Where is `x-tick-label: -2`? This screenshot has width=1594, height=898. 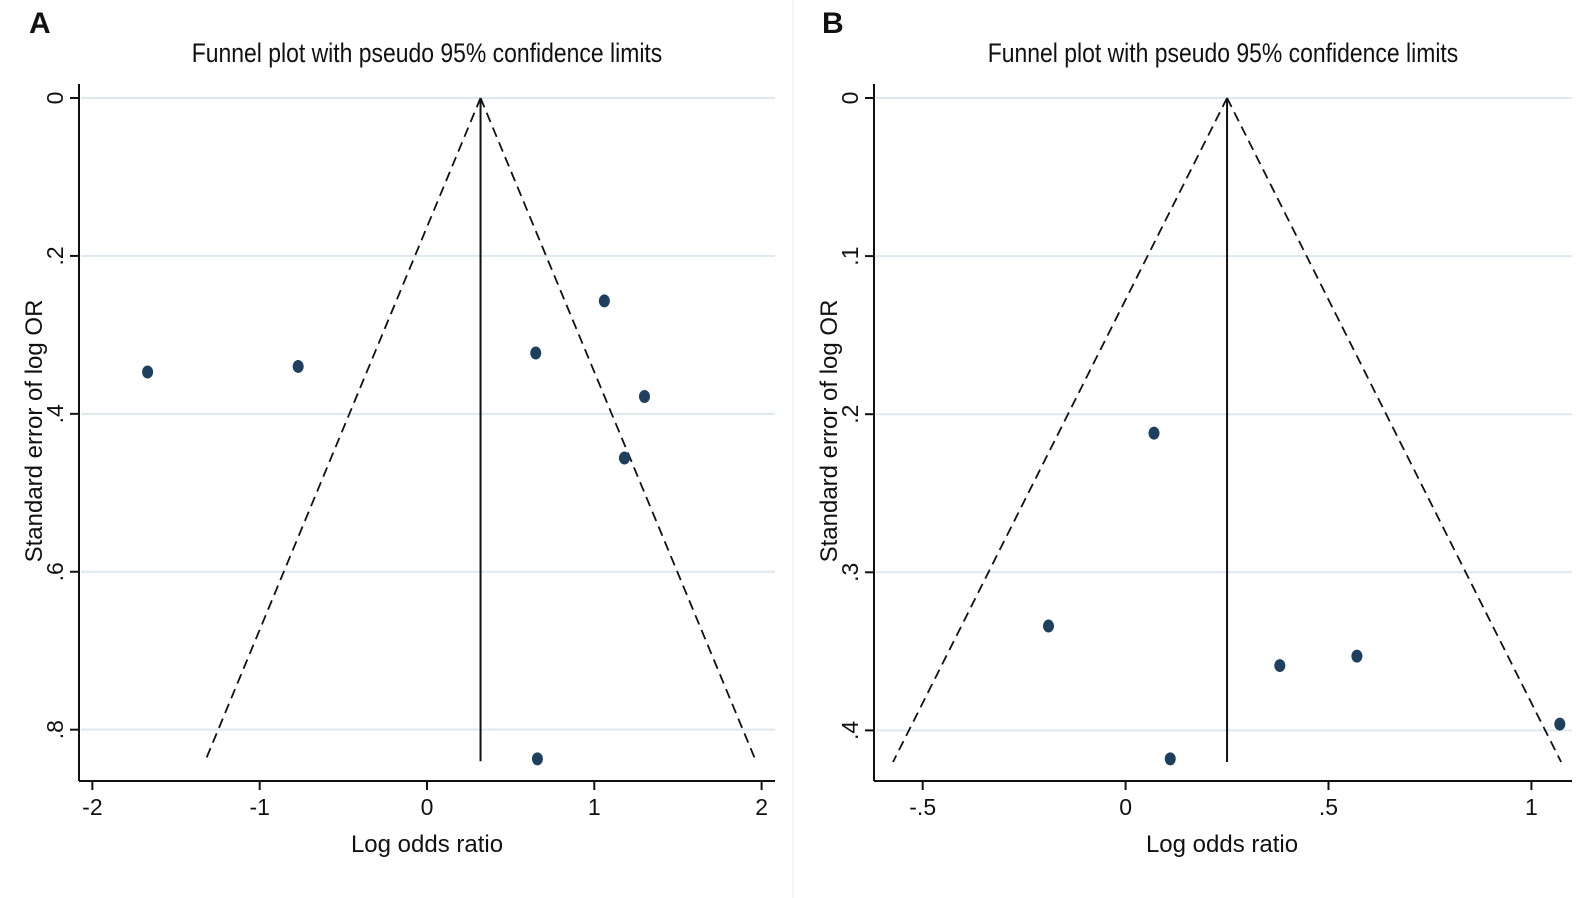
x-tick-label: -2 is located at coordinates (92, 807).